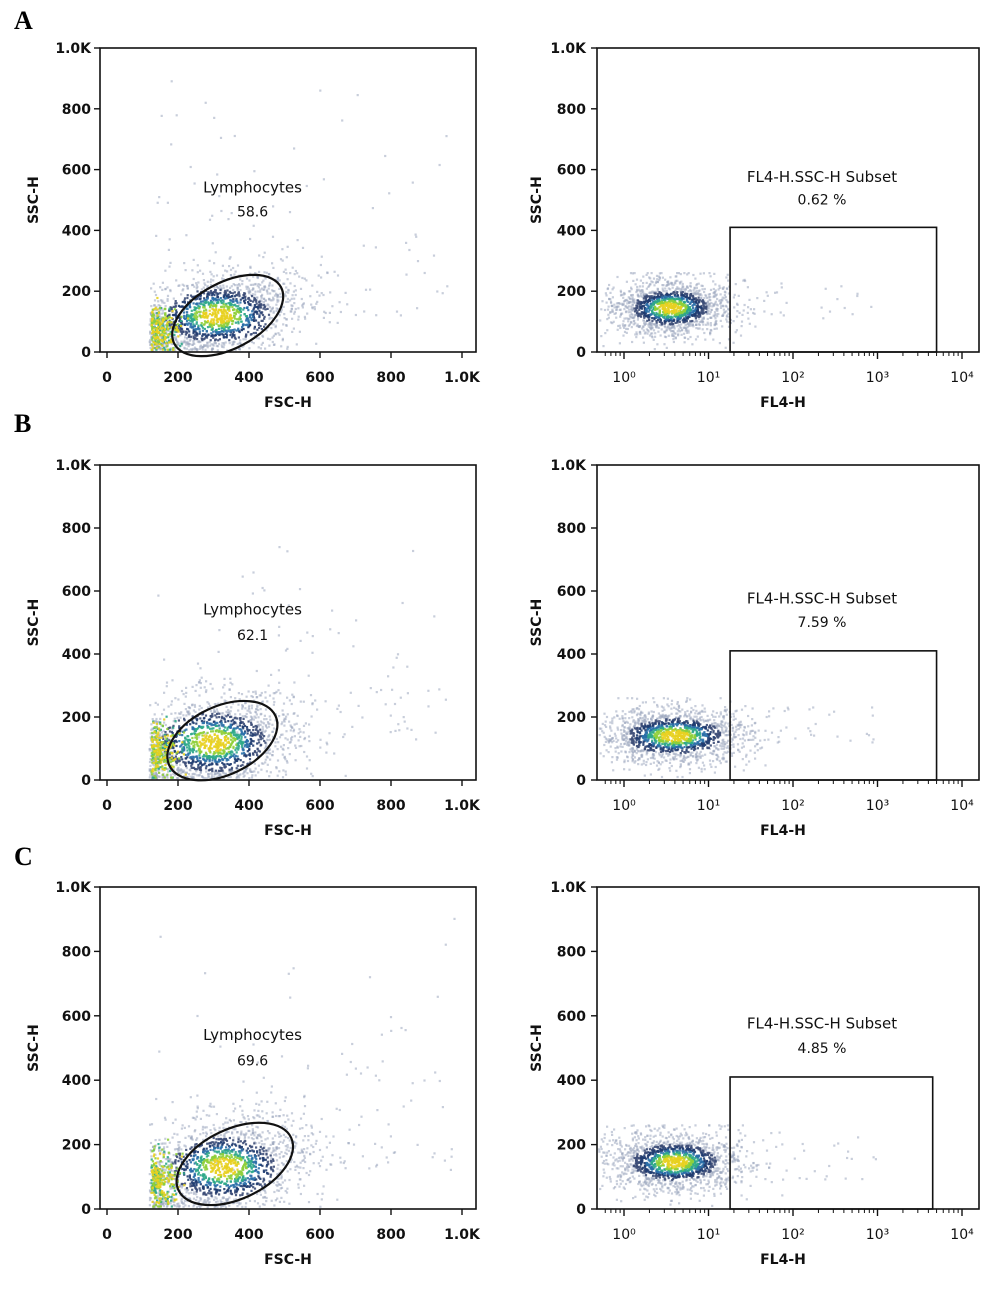 The image size is (1000, 1293). Describe the element at coordinates (571, 231) in the screenshot. I see `fl4-y-tick-a: 400` at that location.